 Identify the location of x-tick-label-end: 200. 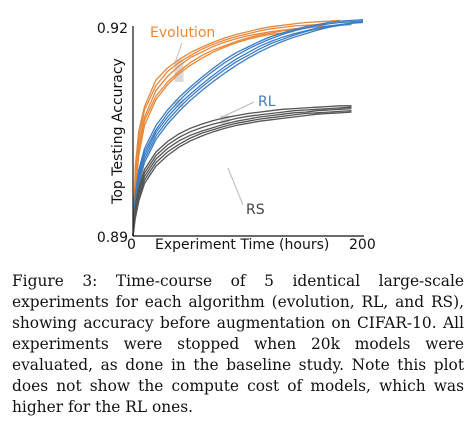
(362, 245).